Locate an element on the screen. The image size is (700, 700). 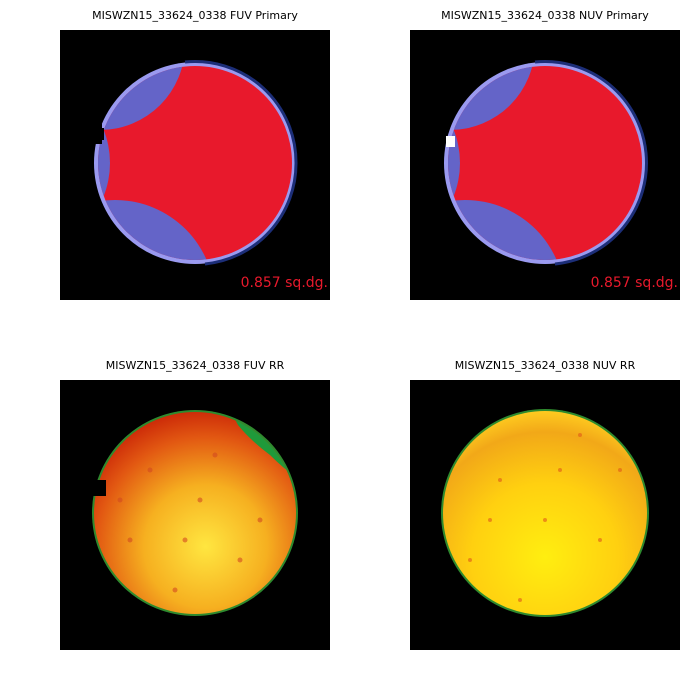
nuv-primary-panel: 0.857 sq.dg. is located at coordinates (545, 165).